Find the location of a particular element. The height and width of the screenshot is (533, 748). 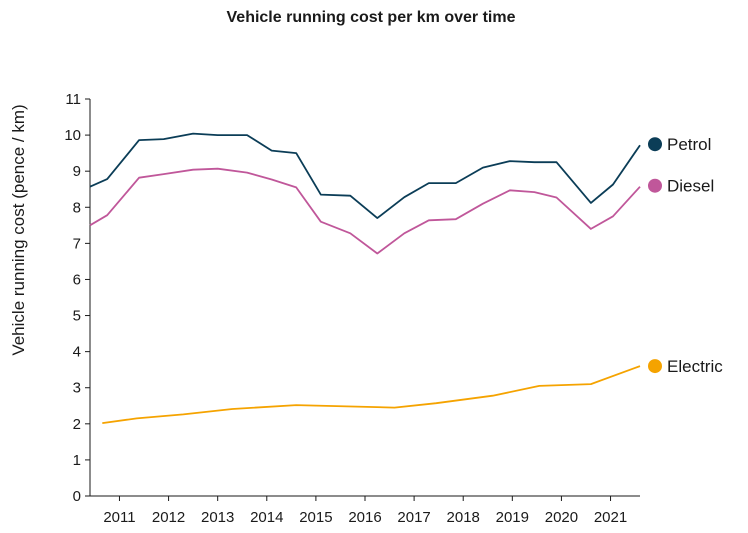

series-line-electric is located at coordinates (371, 394).